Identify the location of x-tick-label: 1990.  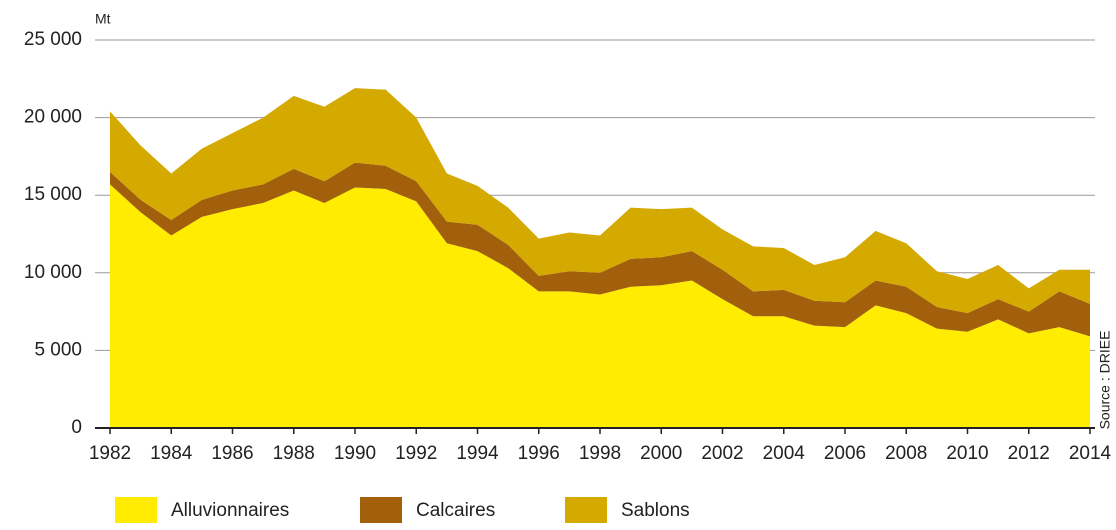
(355, 453).